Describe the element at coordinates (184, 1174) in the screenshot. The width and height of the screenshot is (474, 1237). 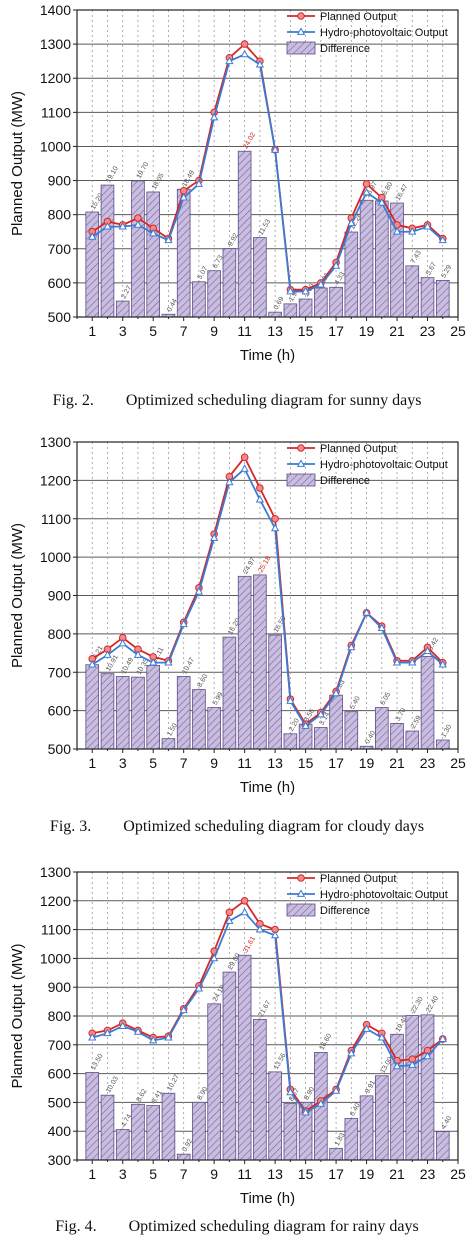
I see `c2-x-tick-label: 7` at that location.